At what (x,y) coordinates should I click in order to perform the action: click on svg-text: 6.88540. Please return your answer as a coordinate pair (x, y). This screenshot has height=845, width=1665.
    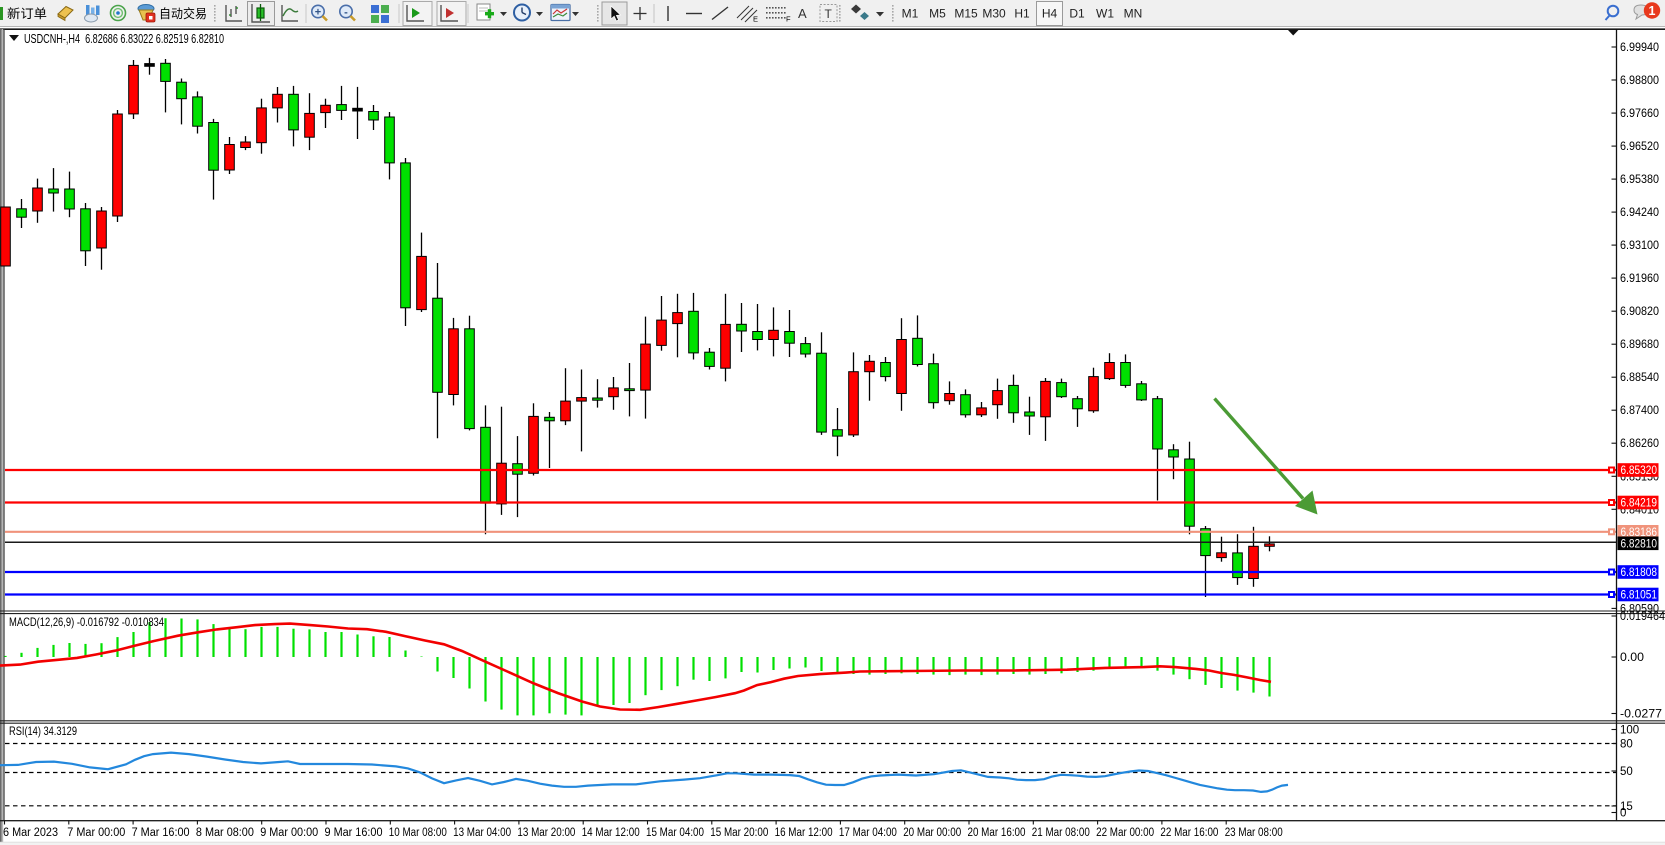
    Looking at the image, I should click on (1639, 378).